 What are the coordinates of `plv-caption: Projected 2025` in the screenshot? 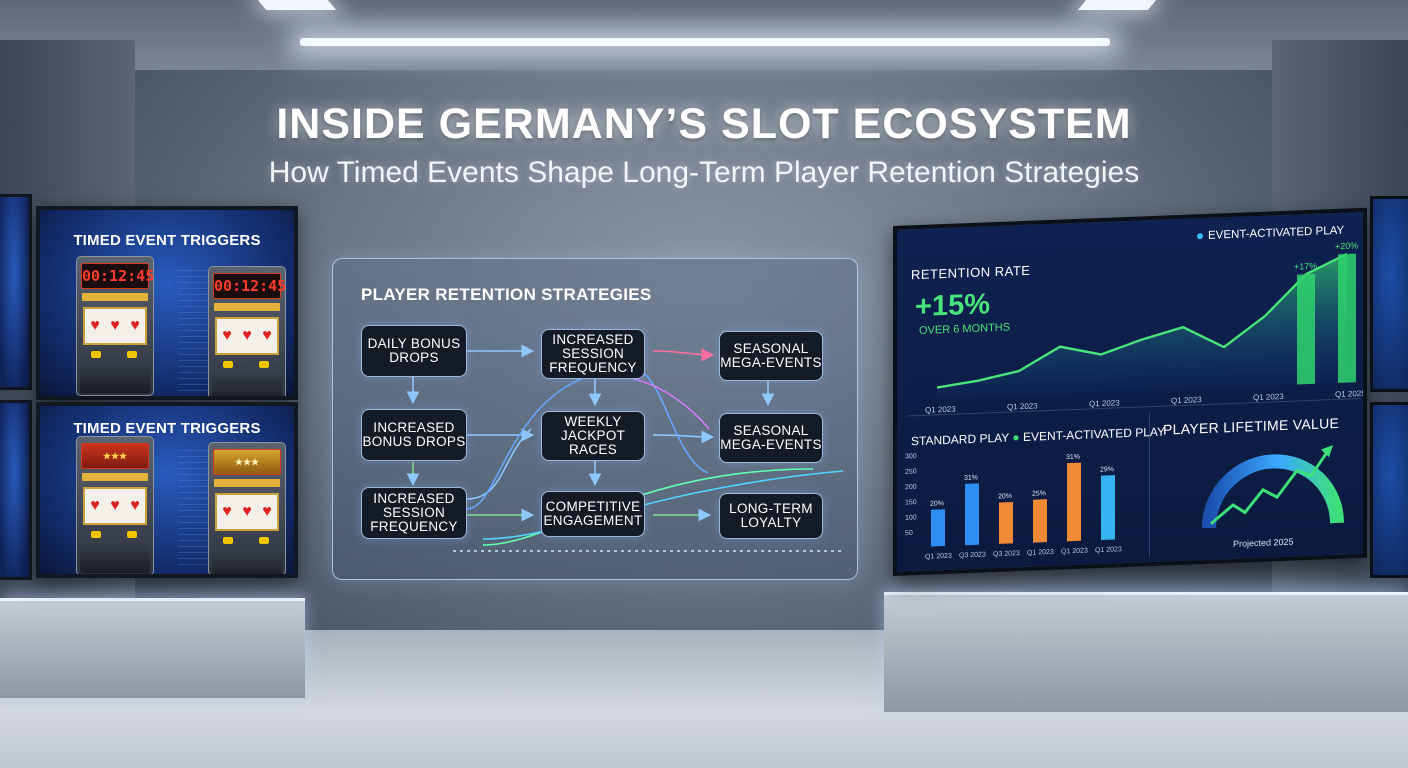 It's located at (1263, 542).